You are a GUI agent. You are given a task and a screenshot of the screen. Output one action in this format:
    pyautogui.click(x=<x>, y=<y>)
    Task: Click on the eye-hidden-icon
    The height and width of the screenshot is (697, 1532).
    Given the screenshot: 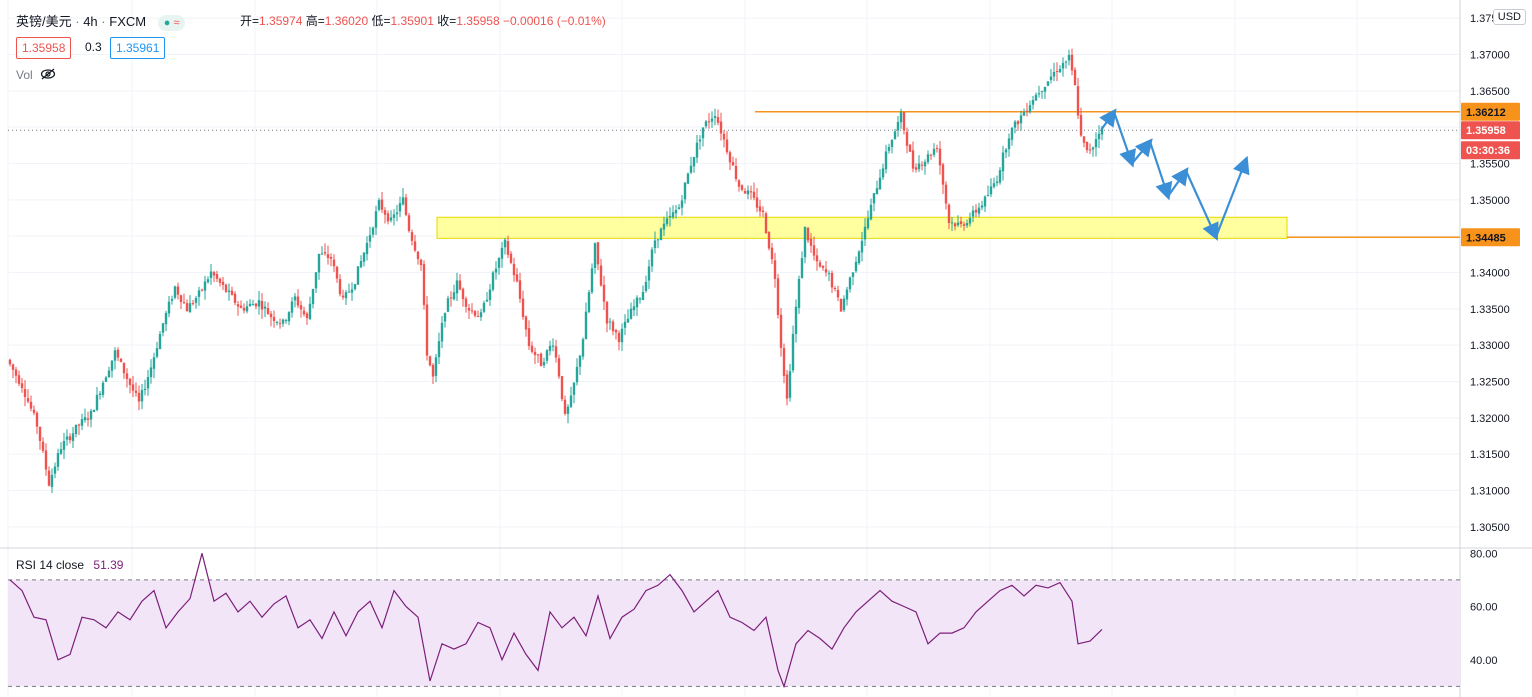 What is the action you would take?
    pyautogui.click(x=48, y=75)
    